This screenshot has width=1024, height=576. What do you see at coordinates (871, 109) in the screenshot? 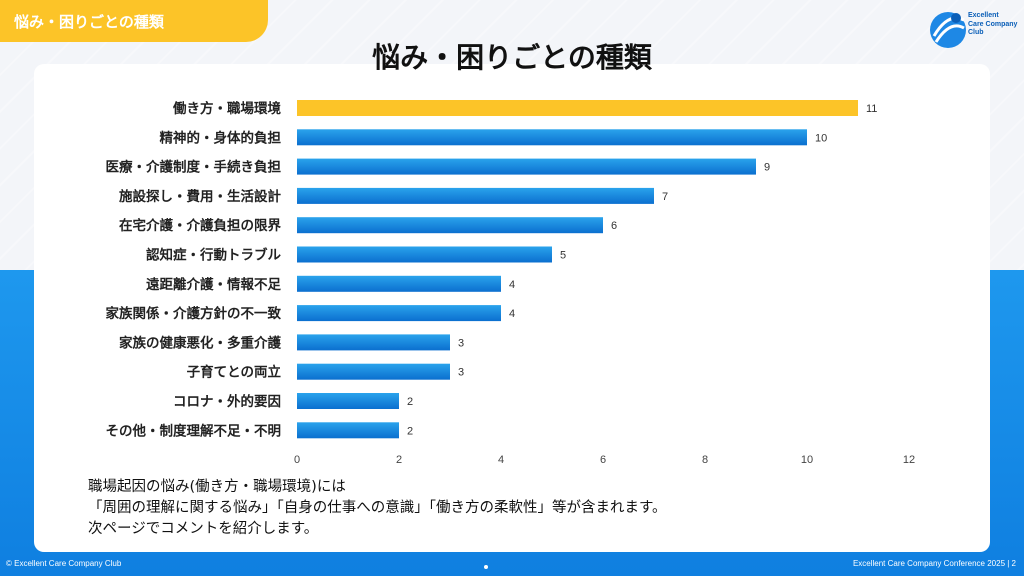
I see `bar-value-label: 11` at bounding box center [871, 109].